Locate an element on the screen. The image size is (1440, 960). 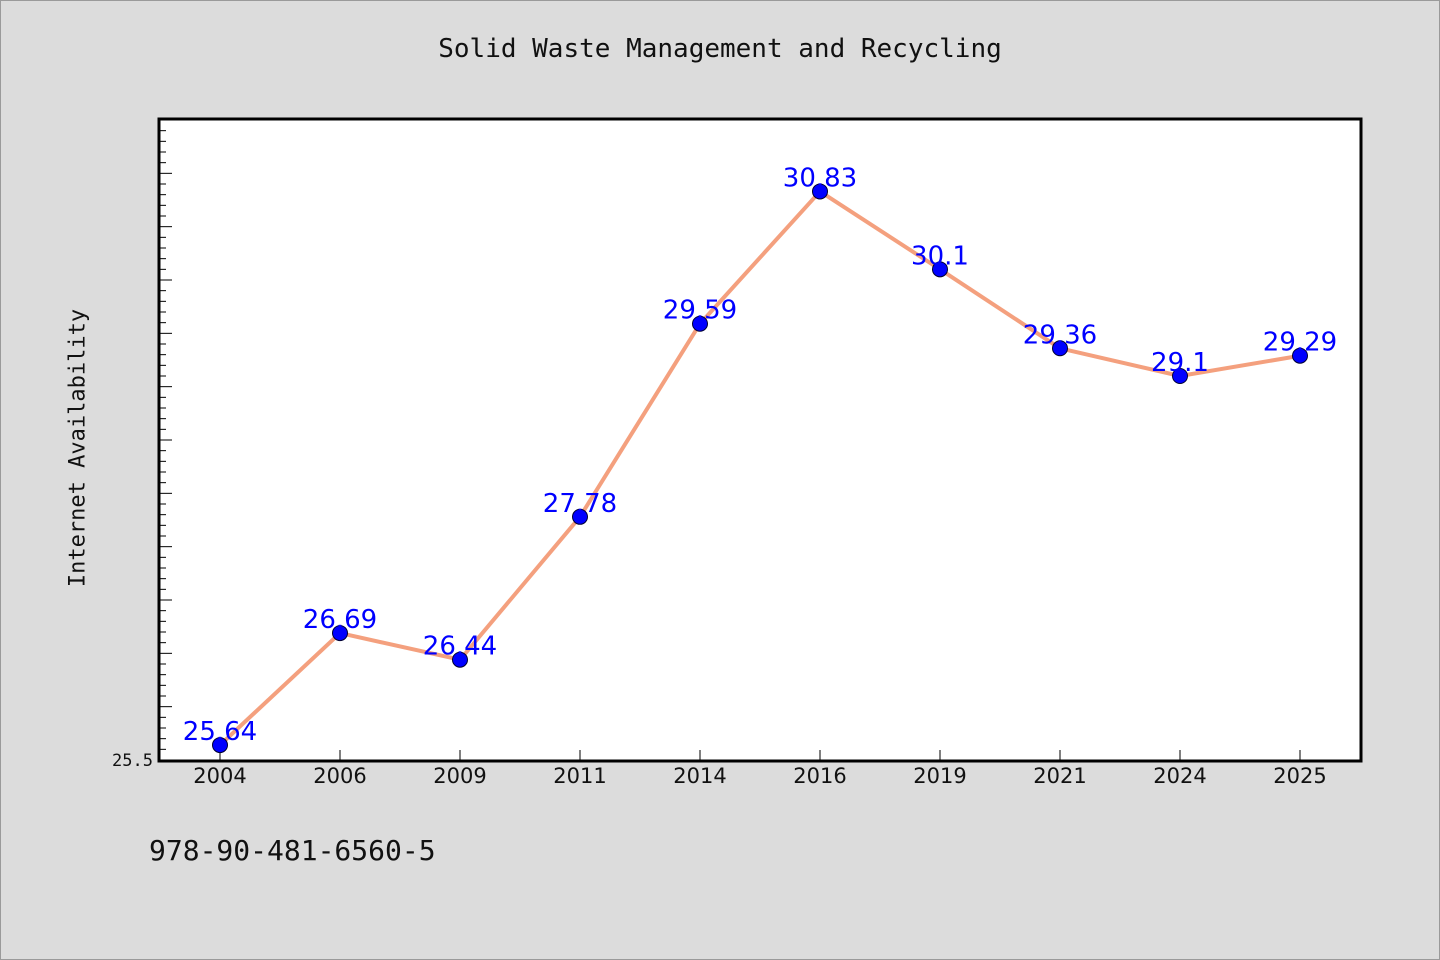
x-ticks: 2004 2006 2009 2011 2014 2016 2019 2021 2024 2025 is located at coordinates (760, 769).